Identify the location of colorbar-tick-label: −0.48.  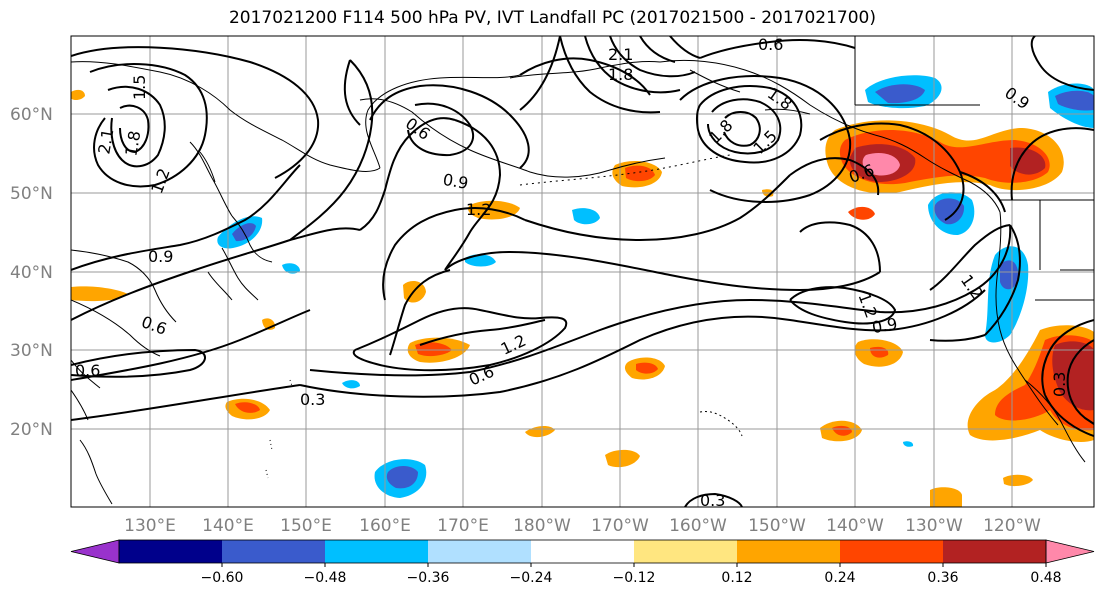
(325, 578).